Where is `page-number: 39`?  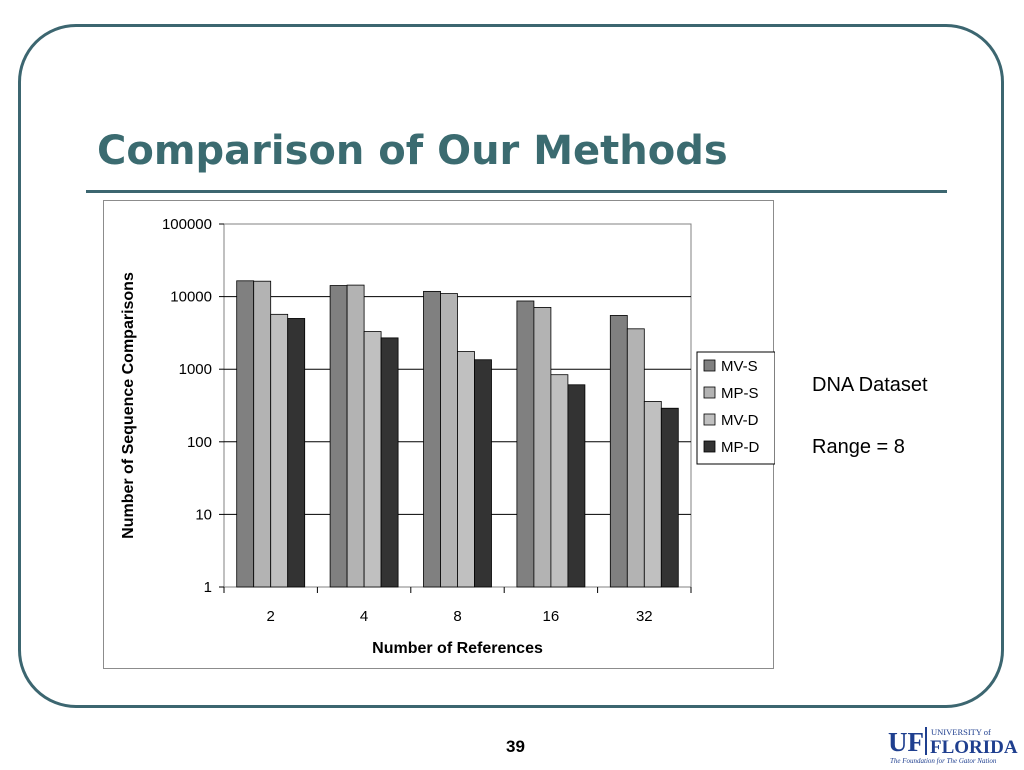
page-number: 39 is located at coordinates (515, 746).